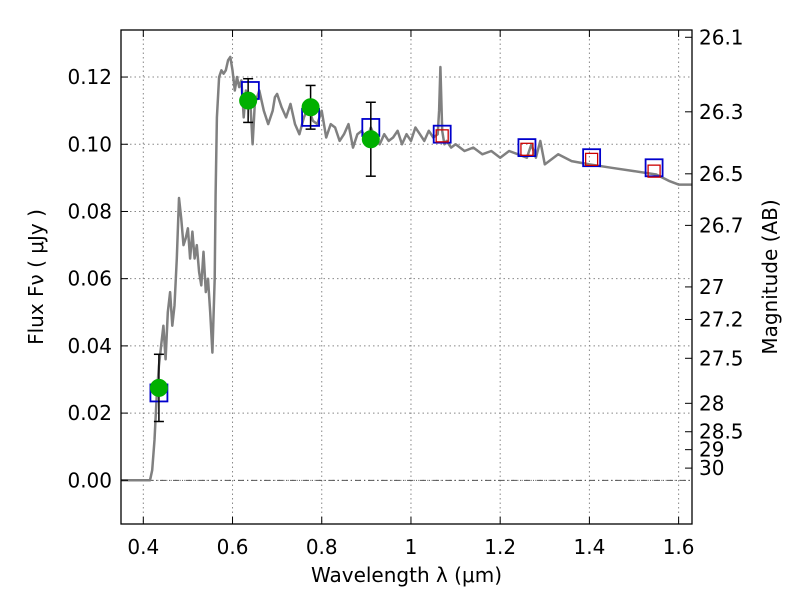  What do you see at coordinates (500, 547) in the screenshot?
I see `x-tick-label: 1.2` at bounding box center [500, 547].